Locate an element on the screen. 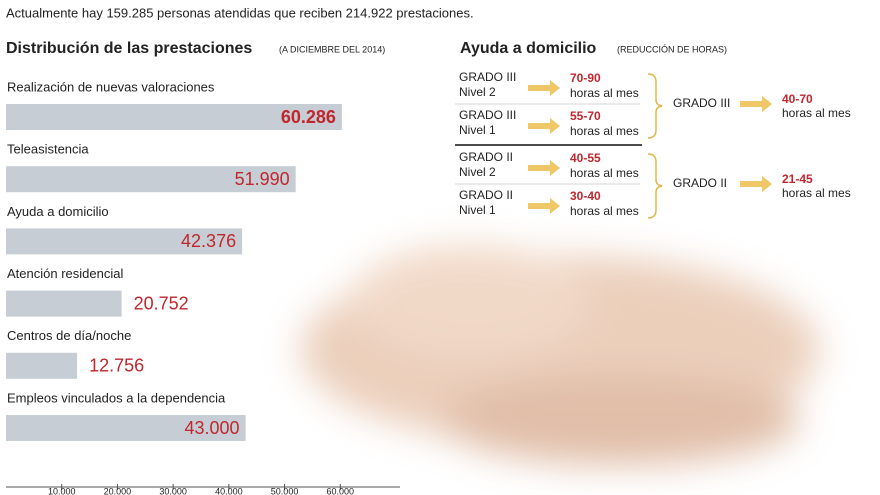 The width and height of the screenshot is (880, 495). category-label: Centros de día/noche is located at coordinates (69, 335).